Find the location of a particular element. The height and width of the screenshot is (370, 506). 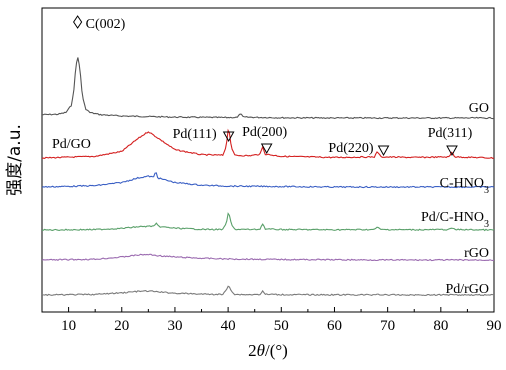

x-tick-label: 30 is located at coordinates (174, 326).